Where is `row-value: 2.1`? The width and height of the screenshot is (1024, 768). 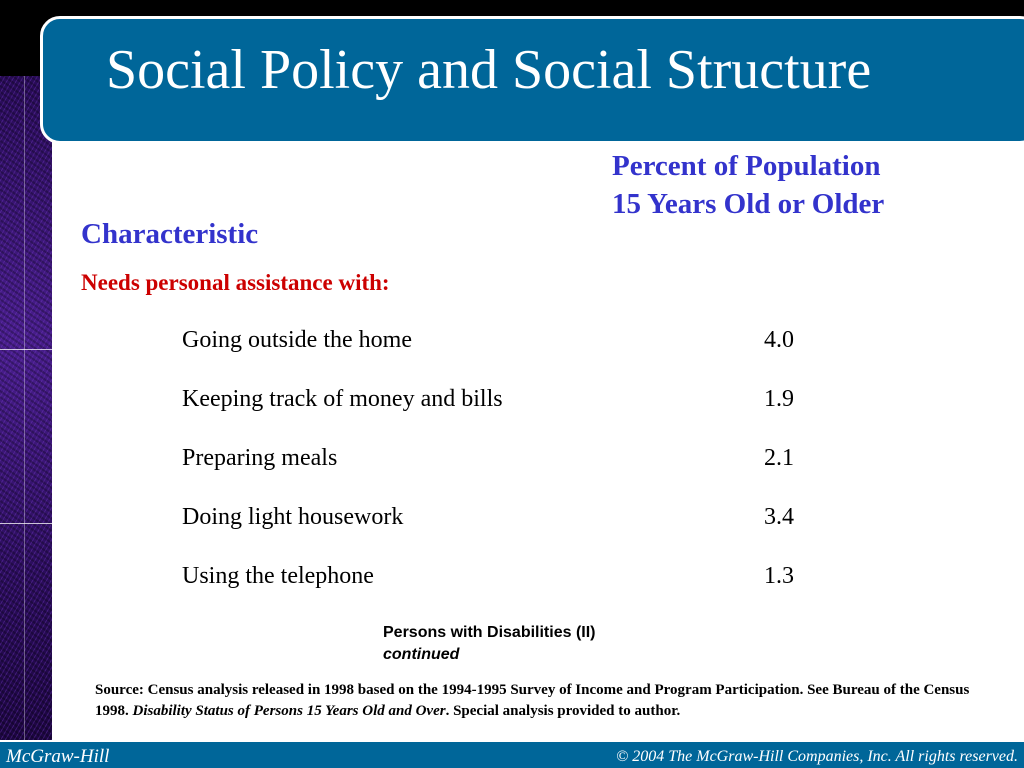
row-value: 2.1 is located at coordinates (779, 458).